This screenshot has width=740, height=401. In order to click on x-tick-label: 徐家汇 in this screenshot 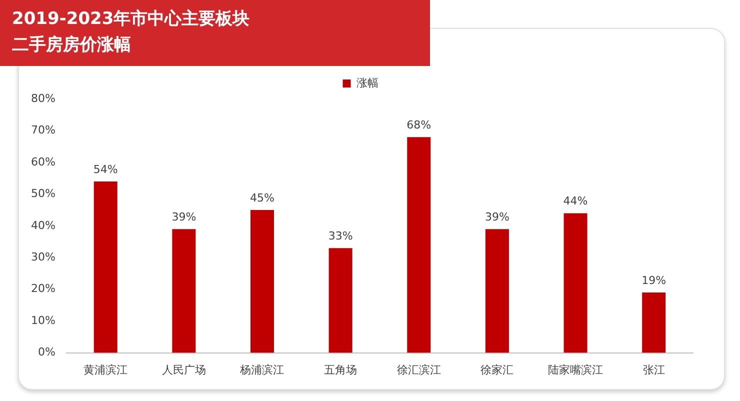, I will do `click(497, 369)`.